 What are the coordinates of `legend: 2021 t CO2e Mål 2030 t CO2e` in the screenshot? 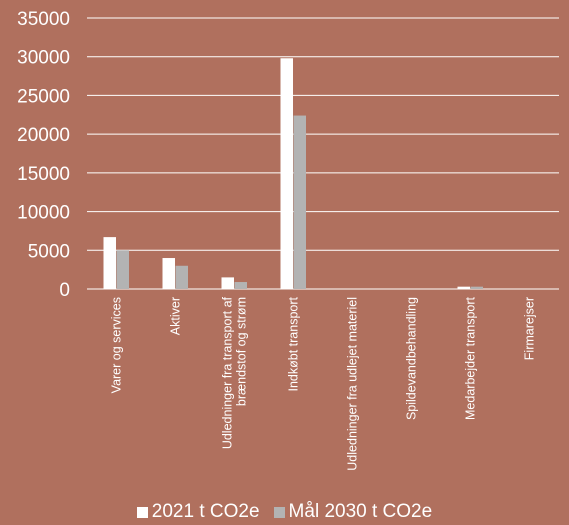 It's located at (284, 512).